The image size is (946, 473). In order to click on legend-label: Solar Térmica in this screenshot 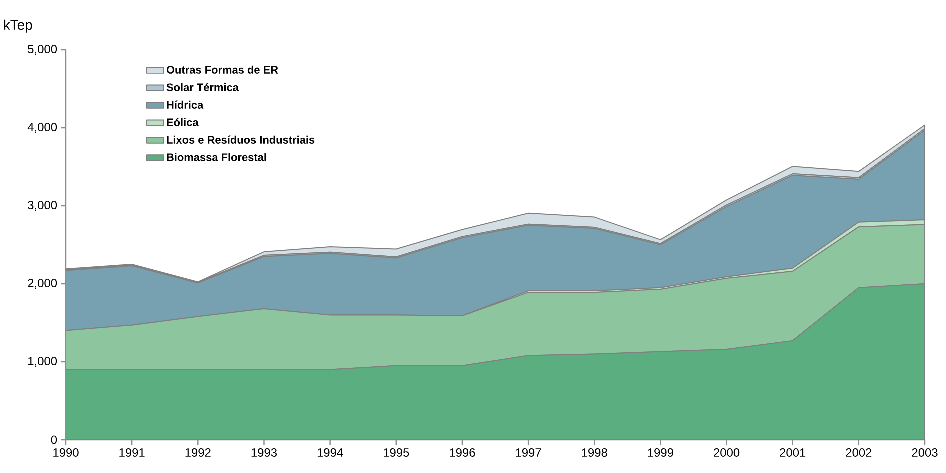, I will do `click(203, 87)`.